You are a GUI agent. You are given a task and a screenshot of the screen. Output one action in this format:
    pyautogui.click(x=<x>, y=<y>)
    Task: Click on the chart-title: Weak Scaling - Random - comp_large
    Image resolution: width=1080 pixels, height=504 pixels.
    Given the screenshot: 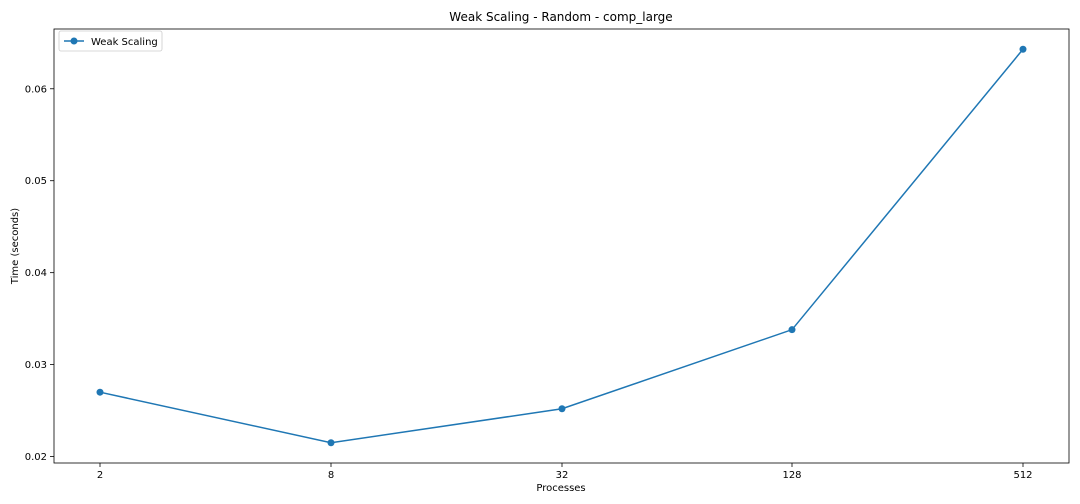 What is the action you would take?
    pyautogui.click(x=560, y=17)
    